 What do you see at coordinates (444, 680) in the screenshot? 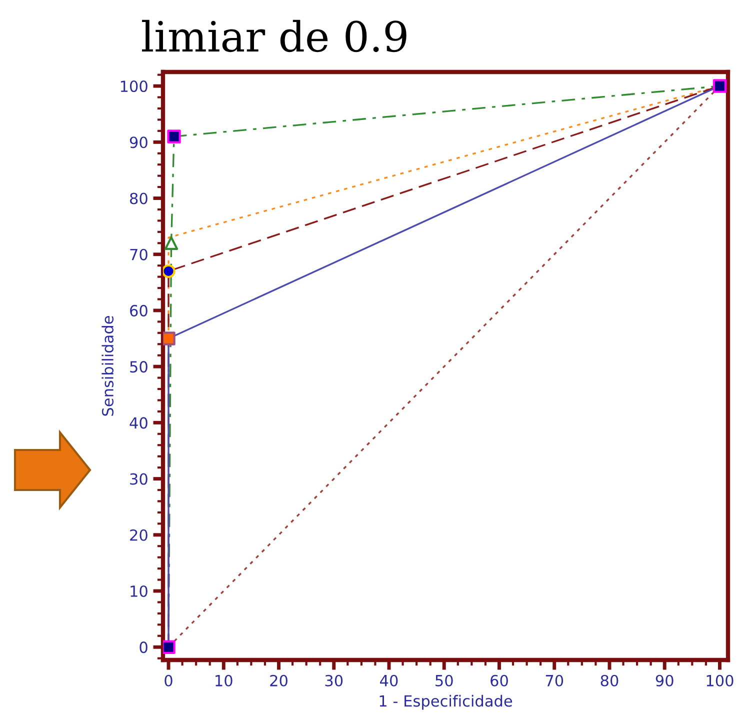
I see `x-tick-label: 50` at bounding box center [444, 680].